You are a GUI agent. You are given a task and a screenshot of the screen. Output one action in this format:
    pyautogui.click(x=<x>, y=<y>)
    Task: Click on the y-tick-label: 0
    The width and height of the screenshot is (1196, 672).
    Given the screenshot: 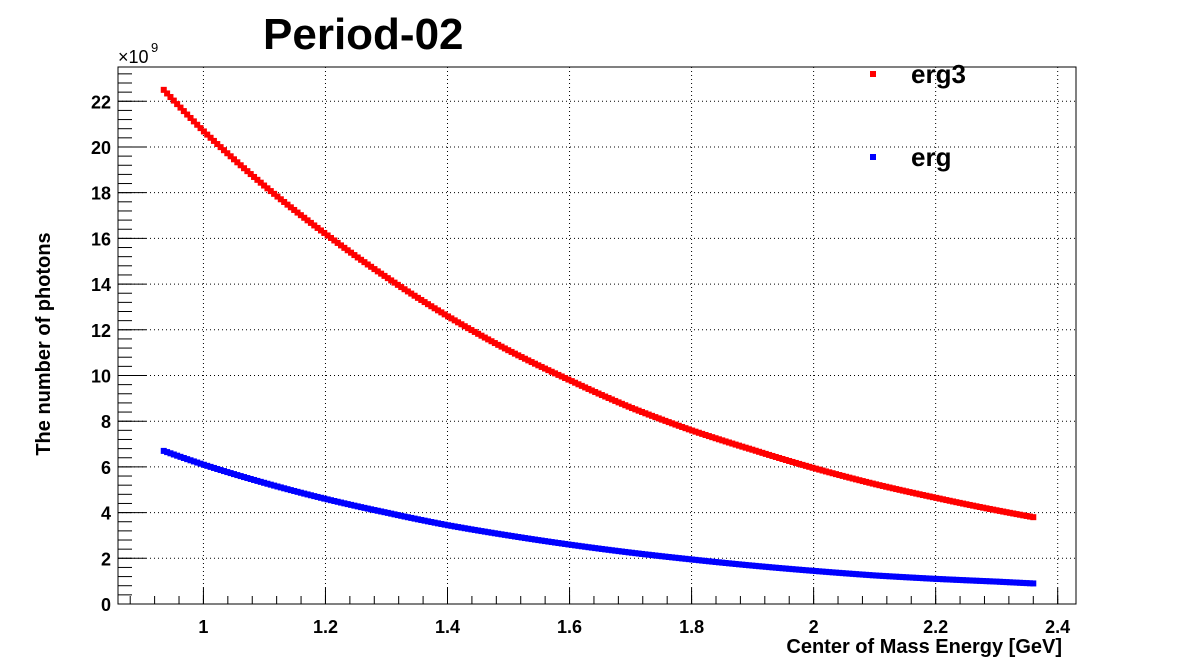 What is the action you would take?
    pyautogui.click(x=106, y=605)
    